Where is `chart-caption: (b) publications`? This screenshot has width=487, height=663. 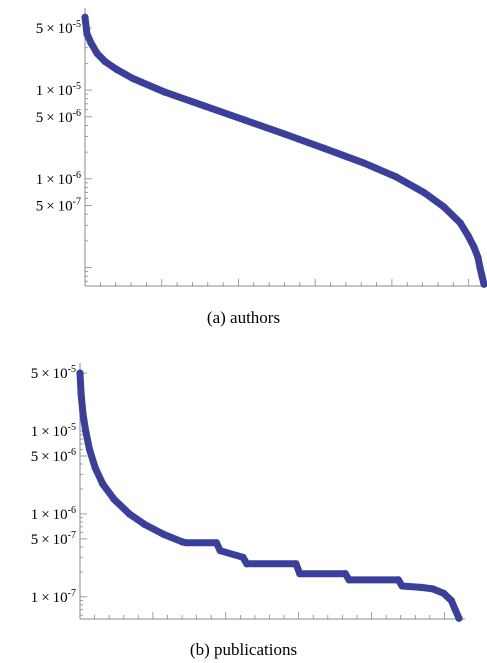
chart-caption: (b) publications is located at coordinates (243, 649).